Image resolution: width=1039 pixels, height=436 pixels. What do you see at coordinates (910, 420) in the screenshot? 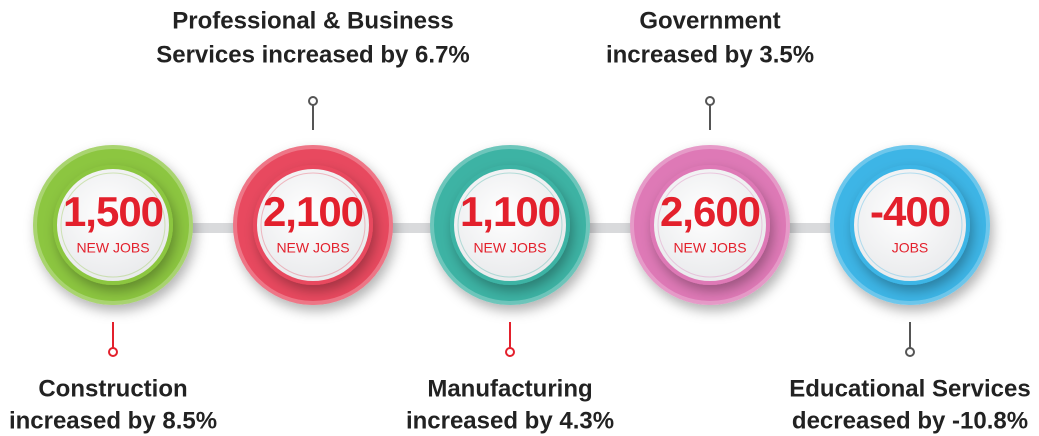
I see `label: decreased by -10.8%` at bounding box center [910, 420].